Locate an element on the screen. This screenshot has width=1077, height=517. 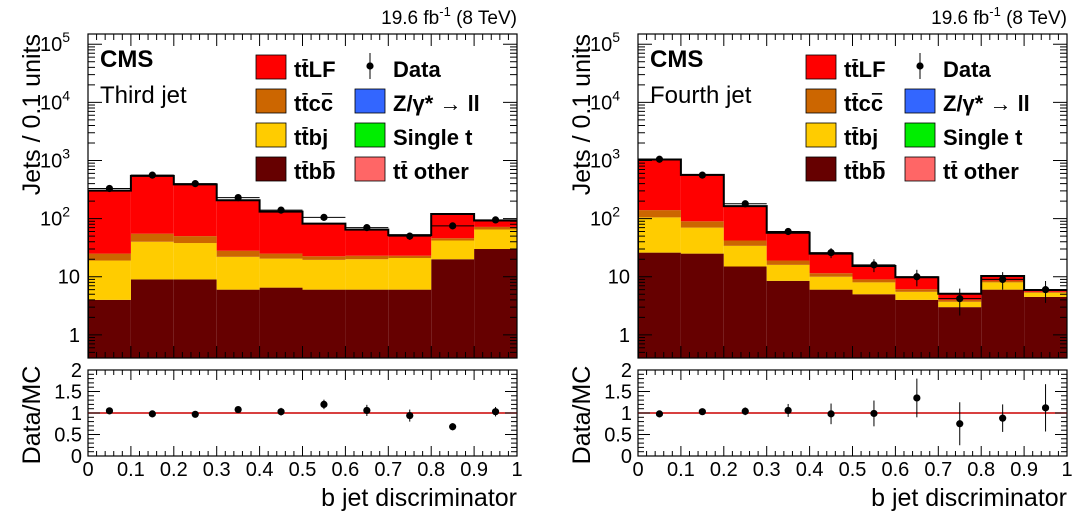
panel-1-xtick-label-6: 0.6 is located at coordinates (345, 470).